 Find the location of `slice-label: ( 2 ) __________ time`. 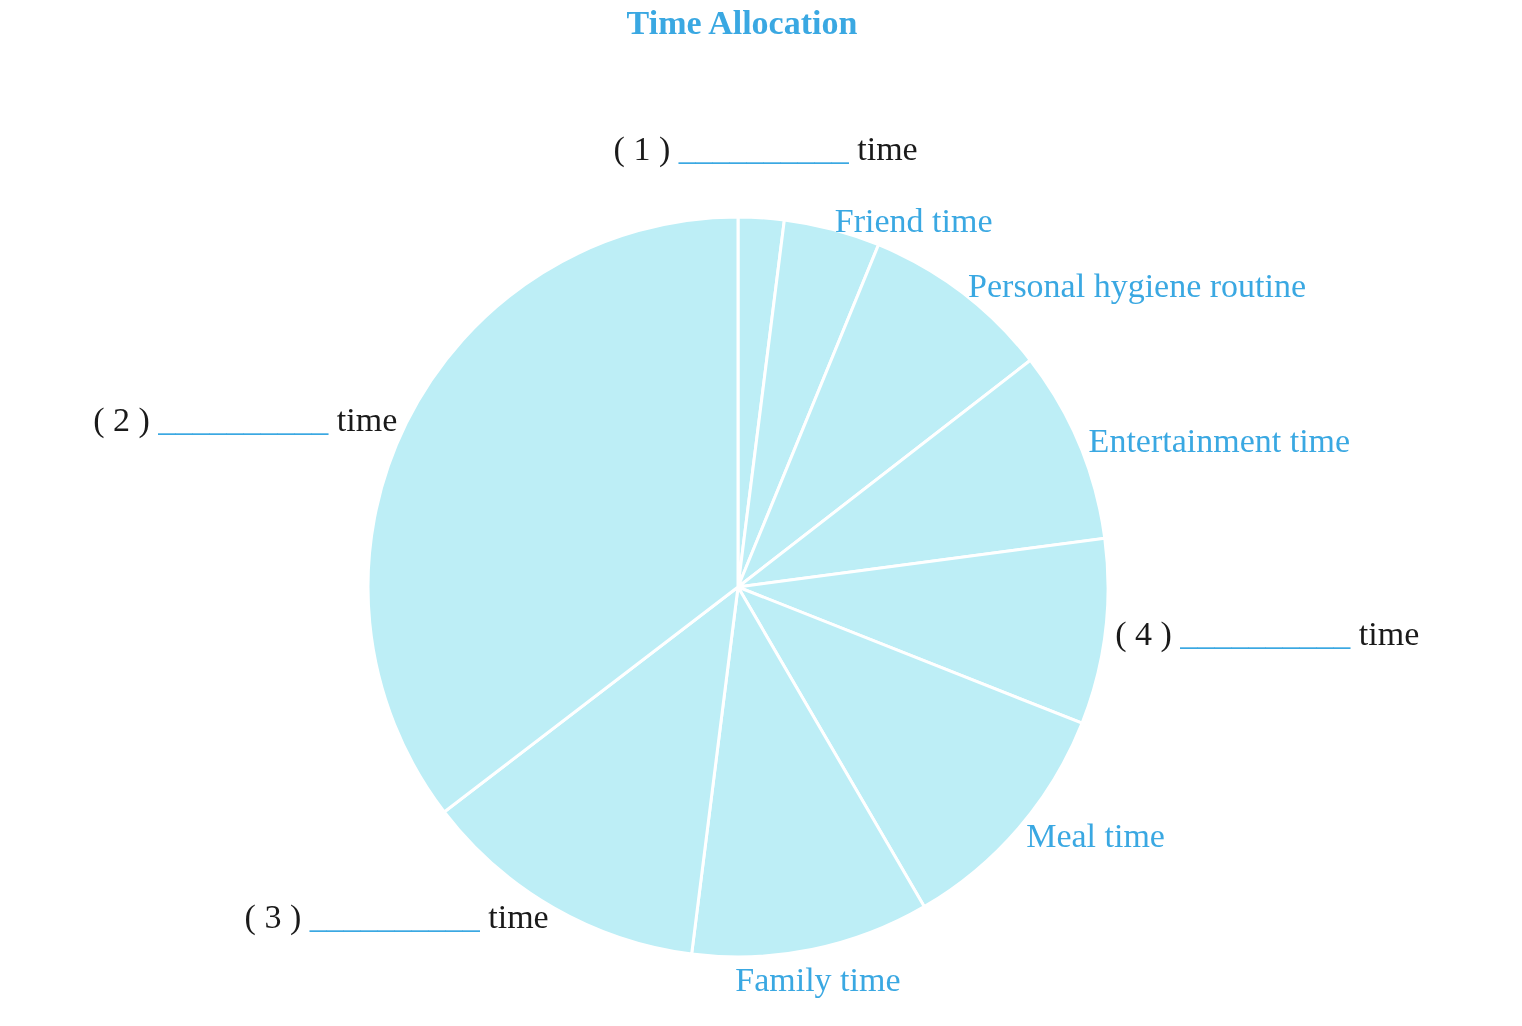

slice-label: ( 2 ) __________ time is located at coordinates (245, 419).